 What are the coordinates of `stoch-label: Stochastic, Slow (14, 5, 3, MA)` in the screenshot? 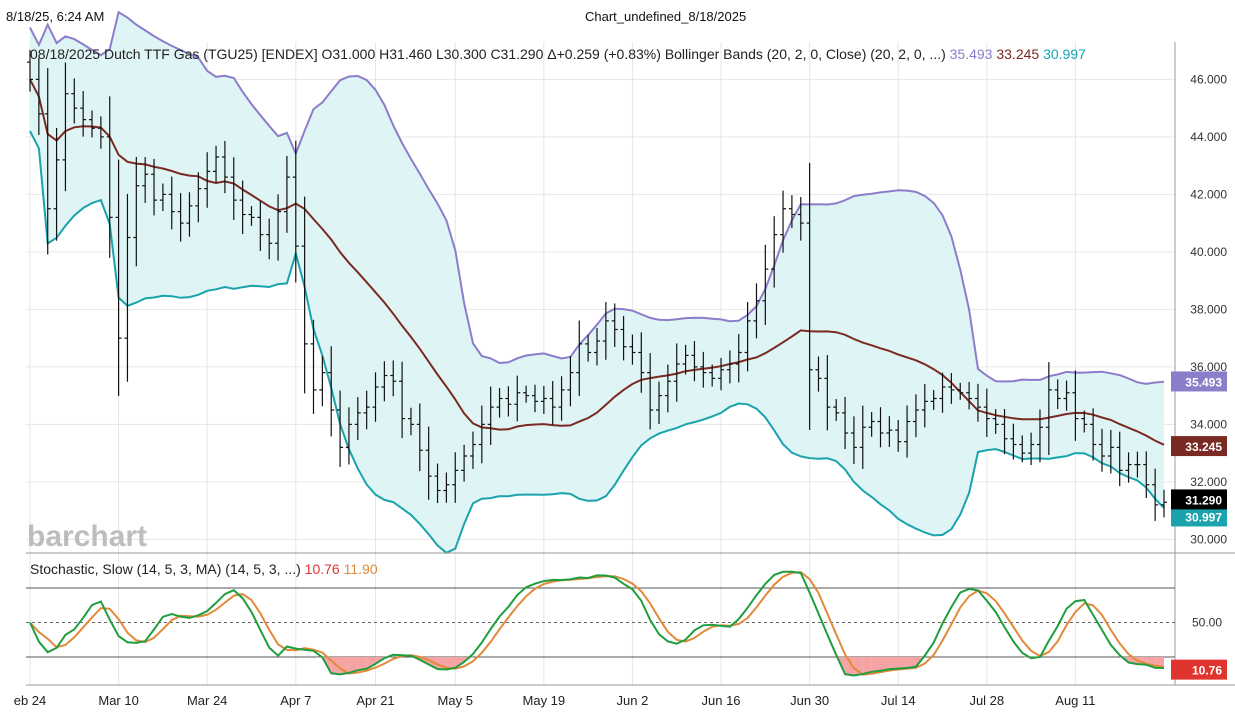 It's located at (127, 569).